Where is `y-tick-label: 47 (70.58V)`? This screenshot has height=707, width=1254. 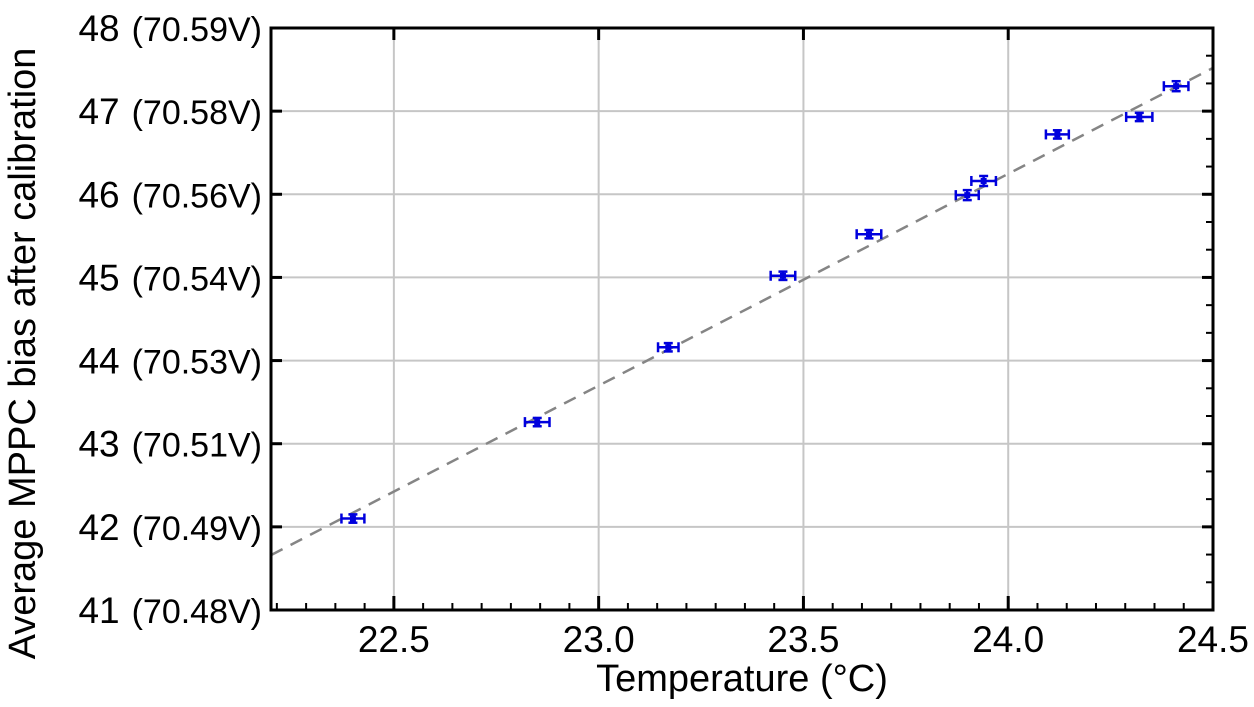
y-tick-label: 47 (70.58V) is located at coordinates (170, 111).